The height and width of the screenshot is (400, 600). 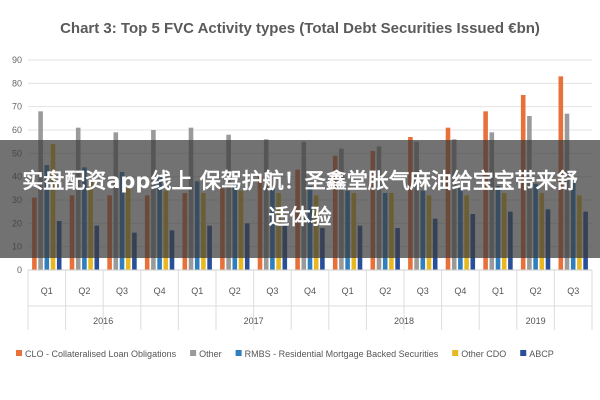 What do you see at coordinates (483, 354) in the screenshot?
I see `legend-label: Other CDO` at bounding box center [483, 354].